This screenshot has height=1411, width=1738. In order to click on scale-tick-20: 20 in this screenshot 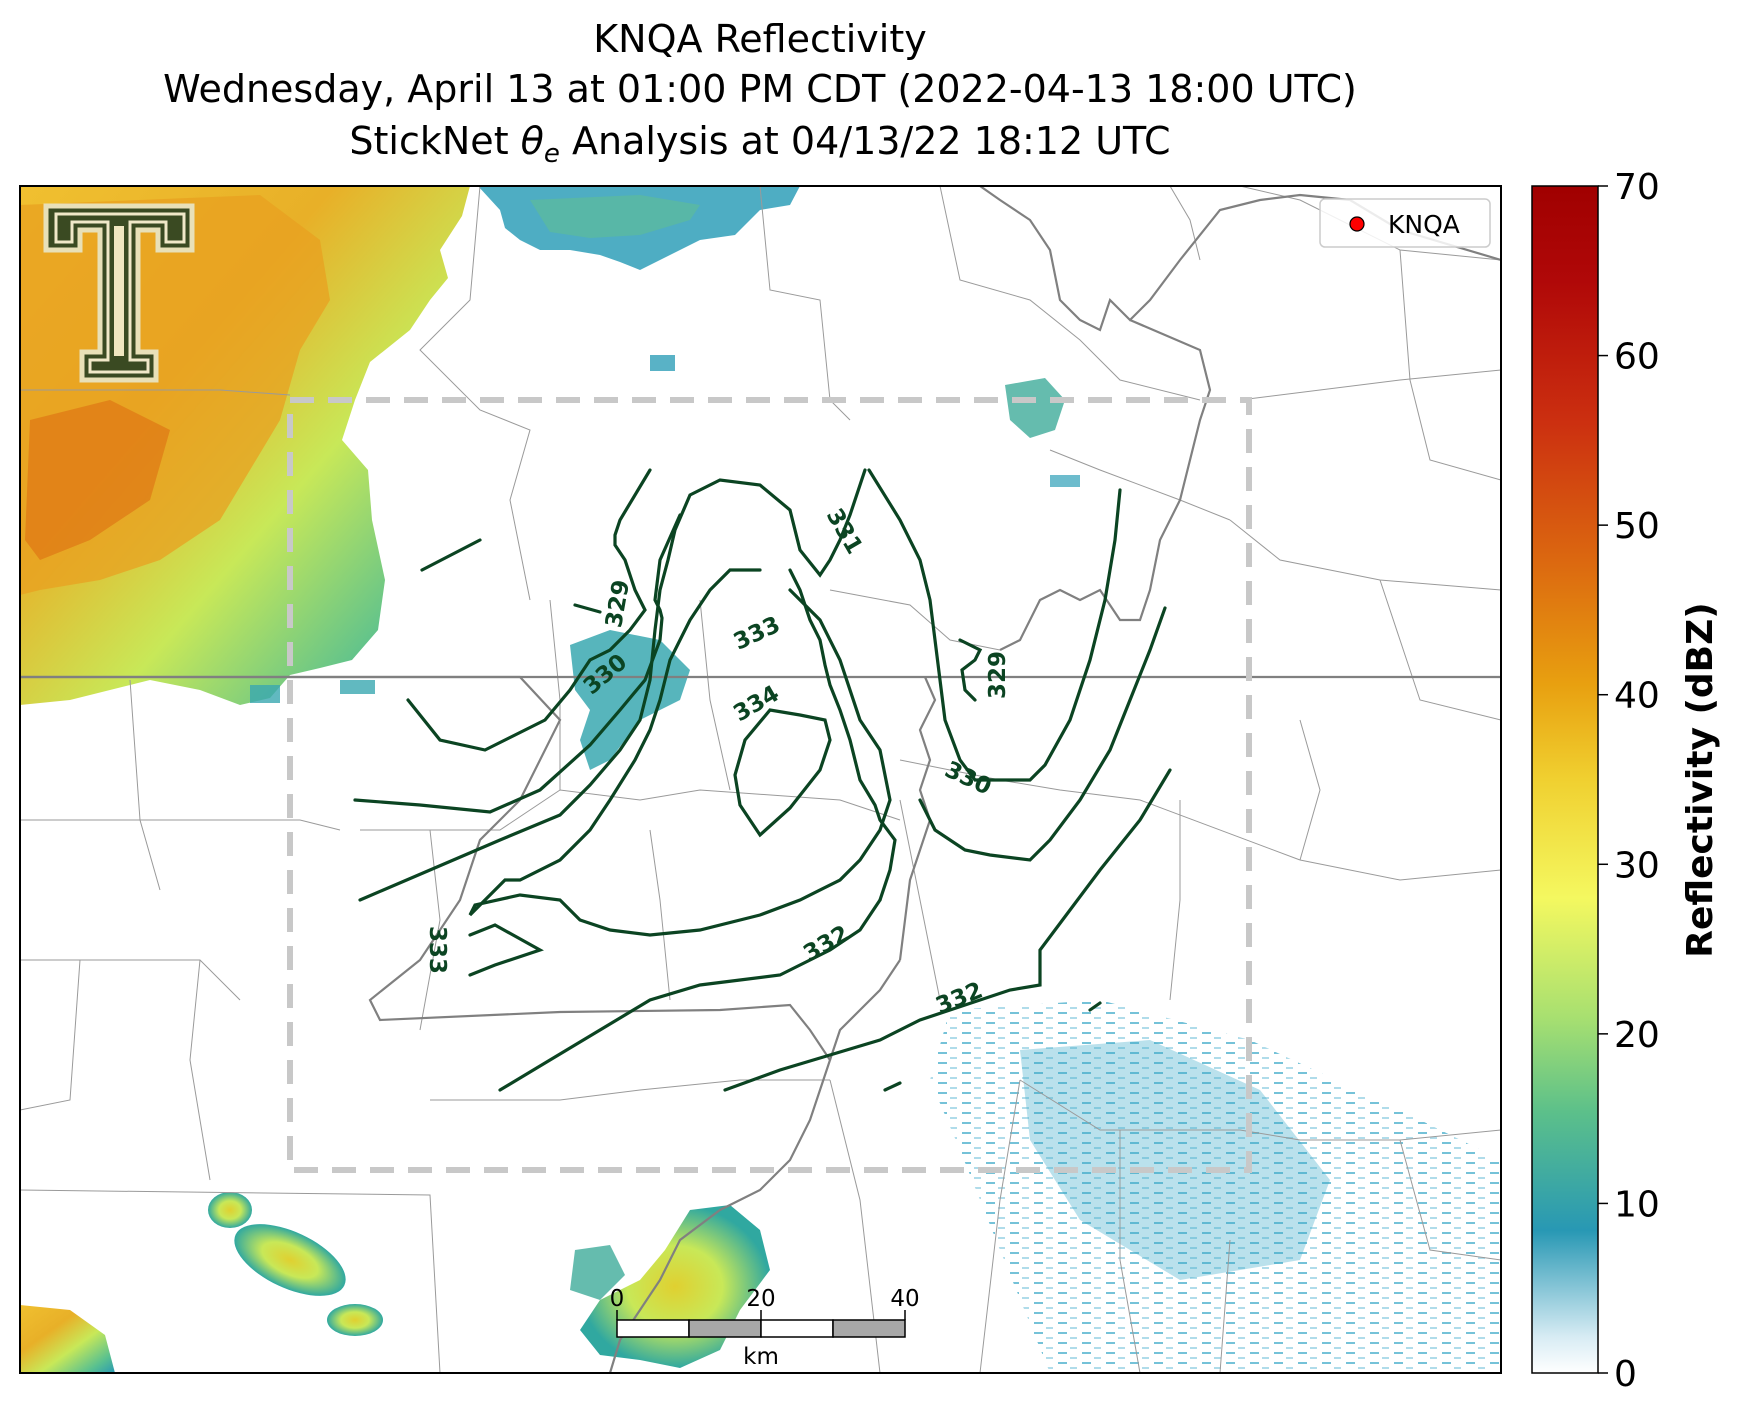, I will do `click(760, 1299)`.